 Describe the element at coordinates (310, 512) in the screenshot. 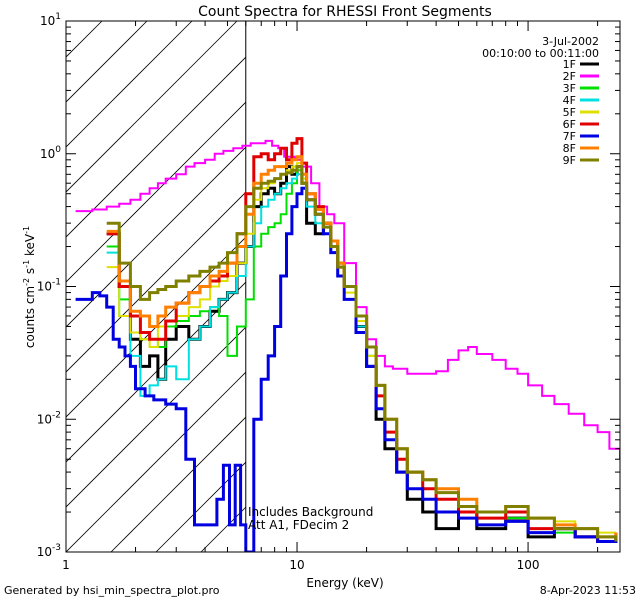

I see `annotation-background: Includes Background` at that location.